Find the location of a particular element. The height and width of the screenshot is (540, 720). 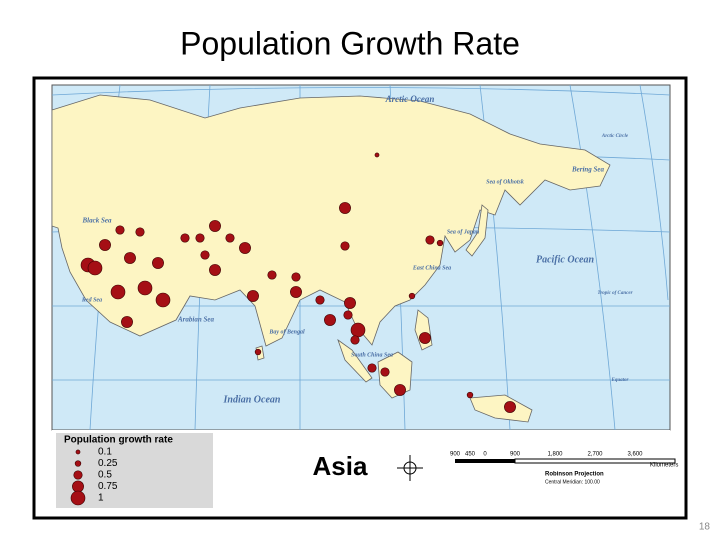

scale-label: 1,800 is located at coordinates (555, 455).